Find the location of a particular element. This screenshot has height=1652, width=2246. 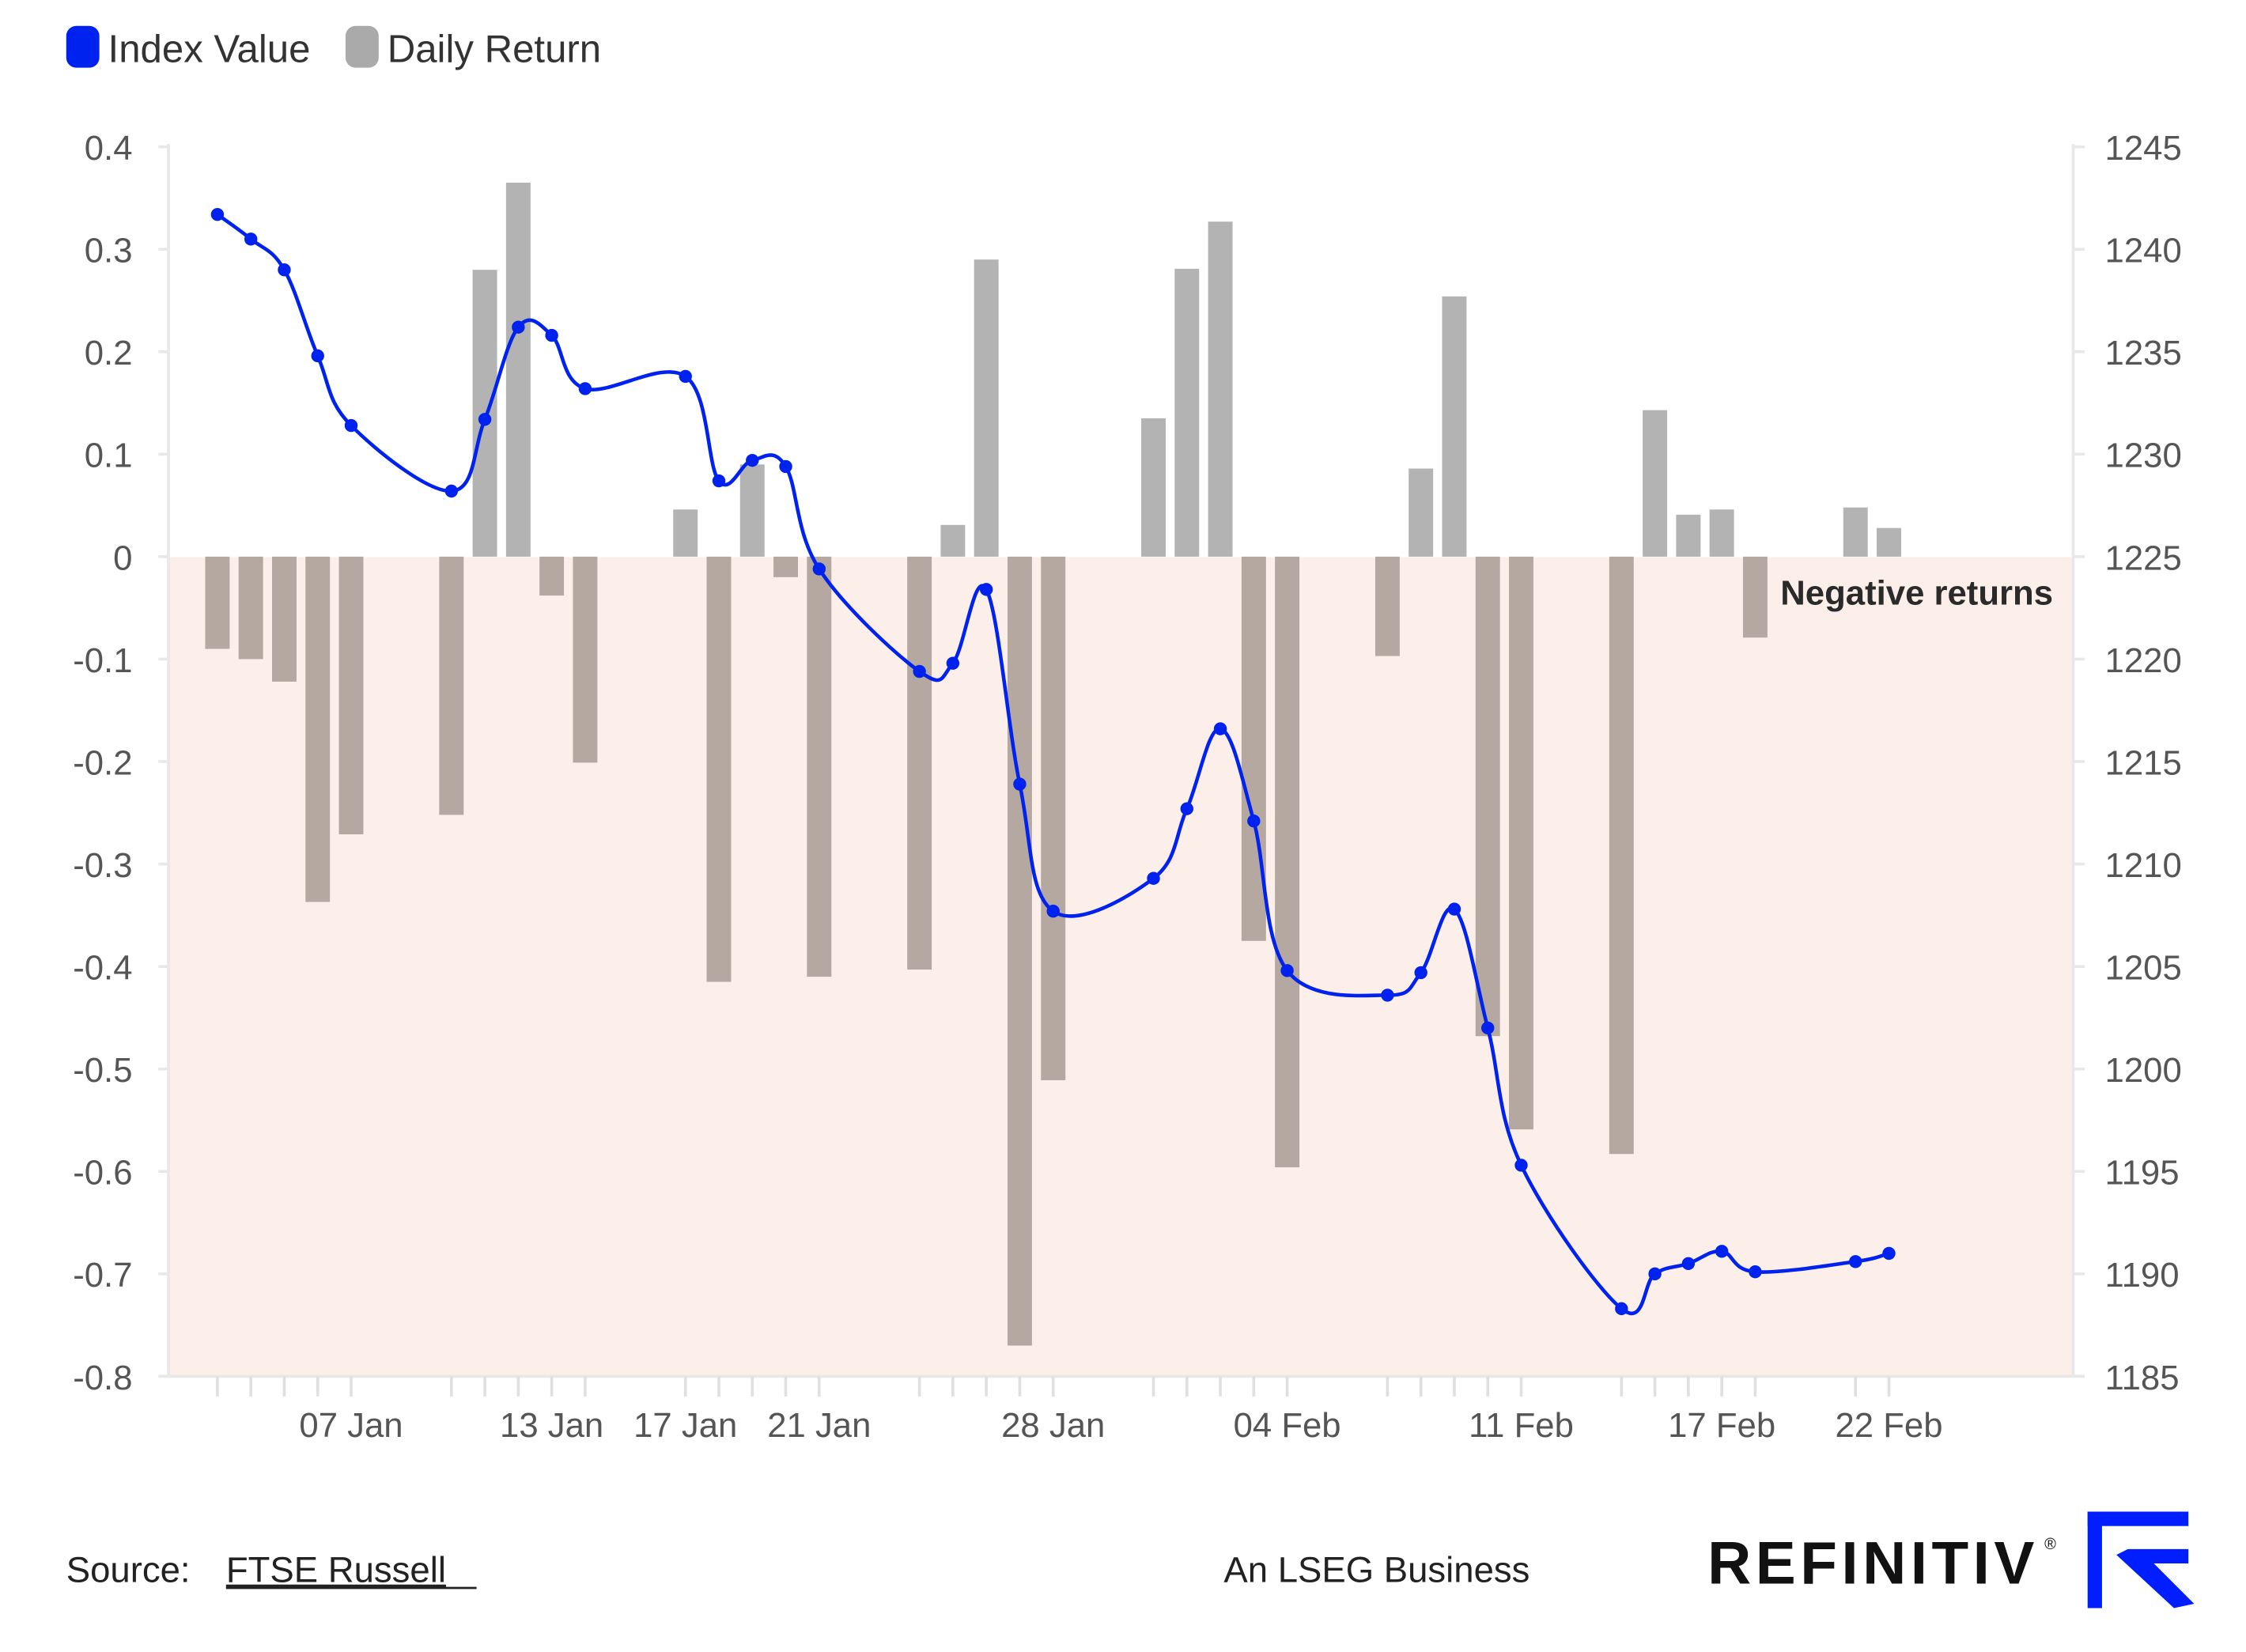

left-tick-label: 0 is located at coordinates (122, 558).